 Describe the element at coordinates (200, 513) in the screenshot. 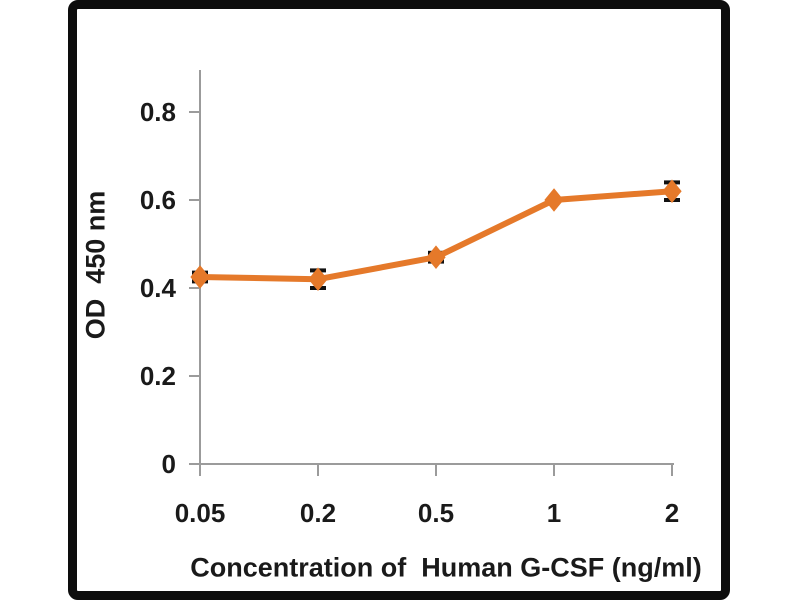

I see `x-tick-label: 0.05` at that location.